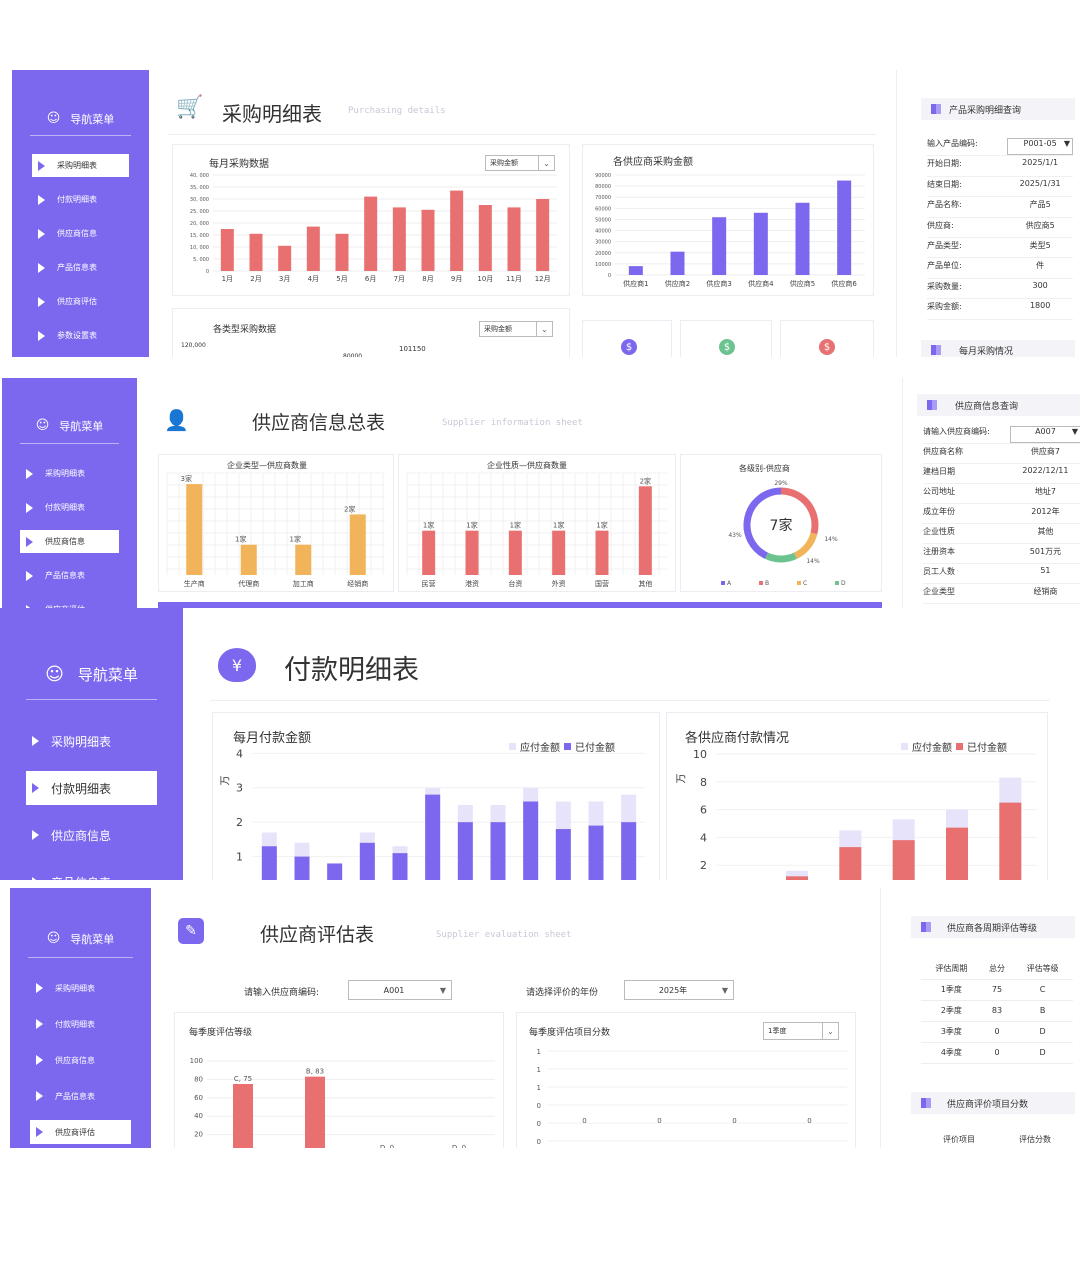  I want to click on axis-top-label: 120,000, so click(193, 345).